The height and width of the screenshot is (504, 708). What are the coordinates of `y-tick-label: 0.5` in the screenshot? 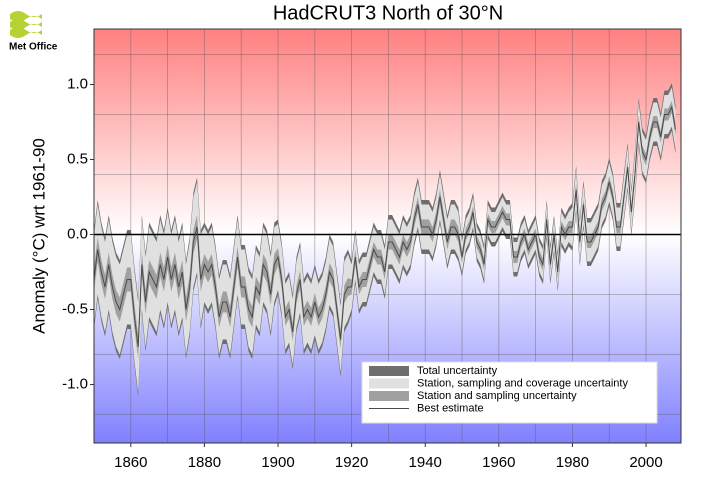 It's located at (77, 158).